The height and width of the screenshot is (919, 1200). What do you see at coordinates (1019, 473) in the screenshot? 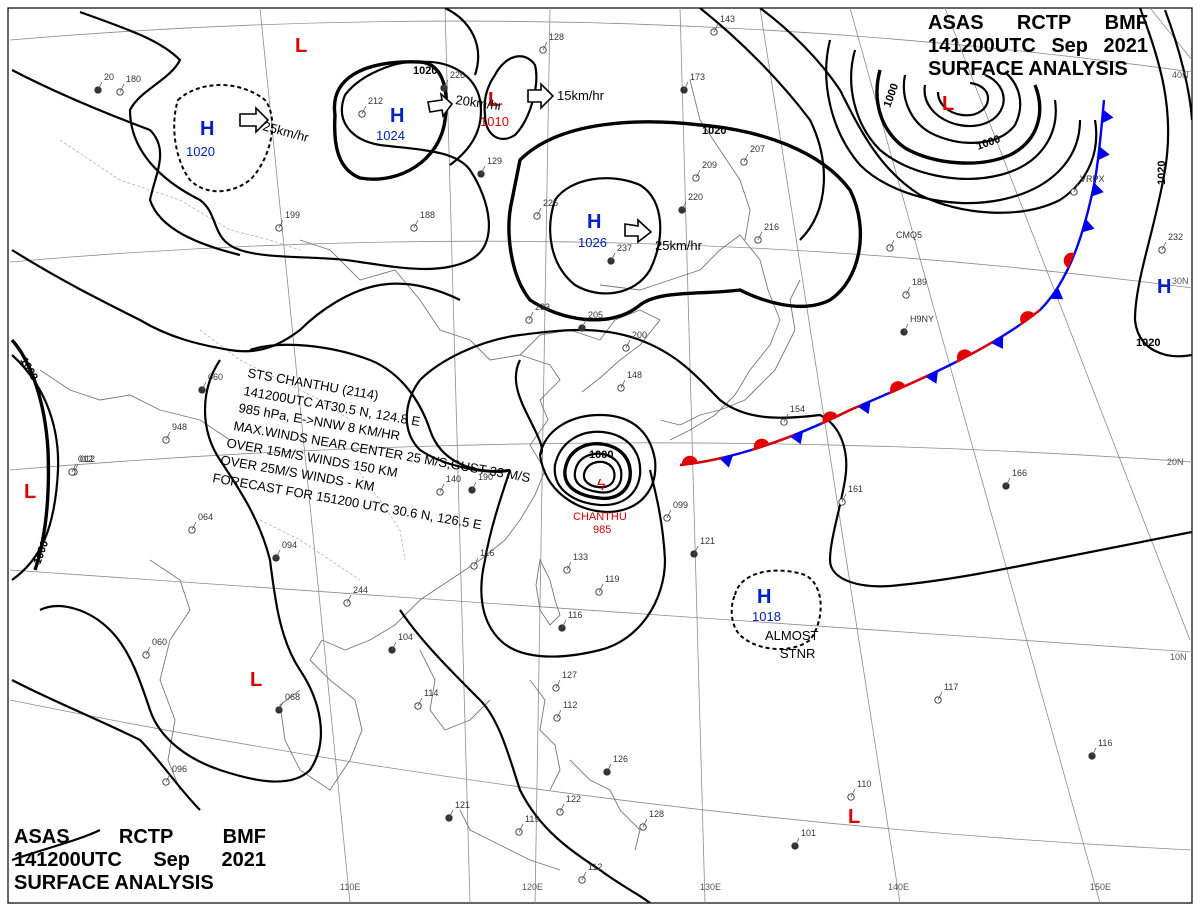
I see `station-value: 166` at bounding box center [1019, 473].